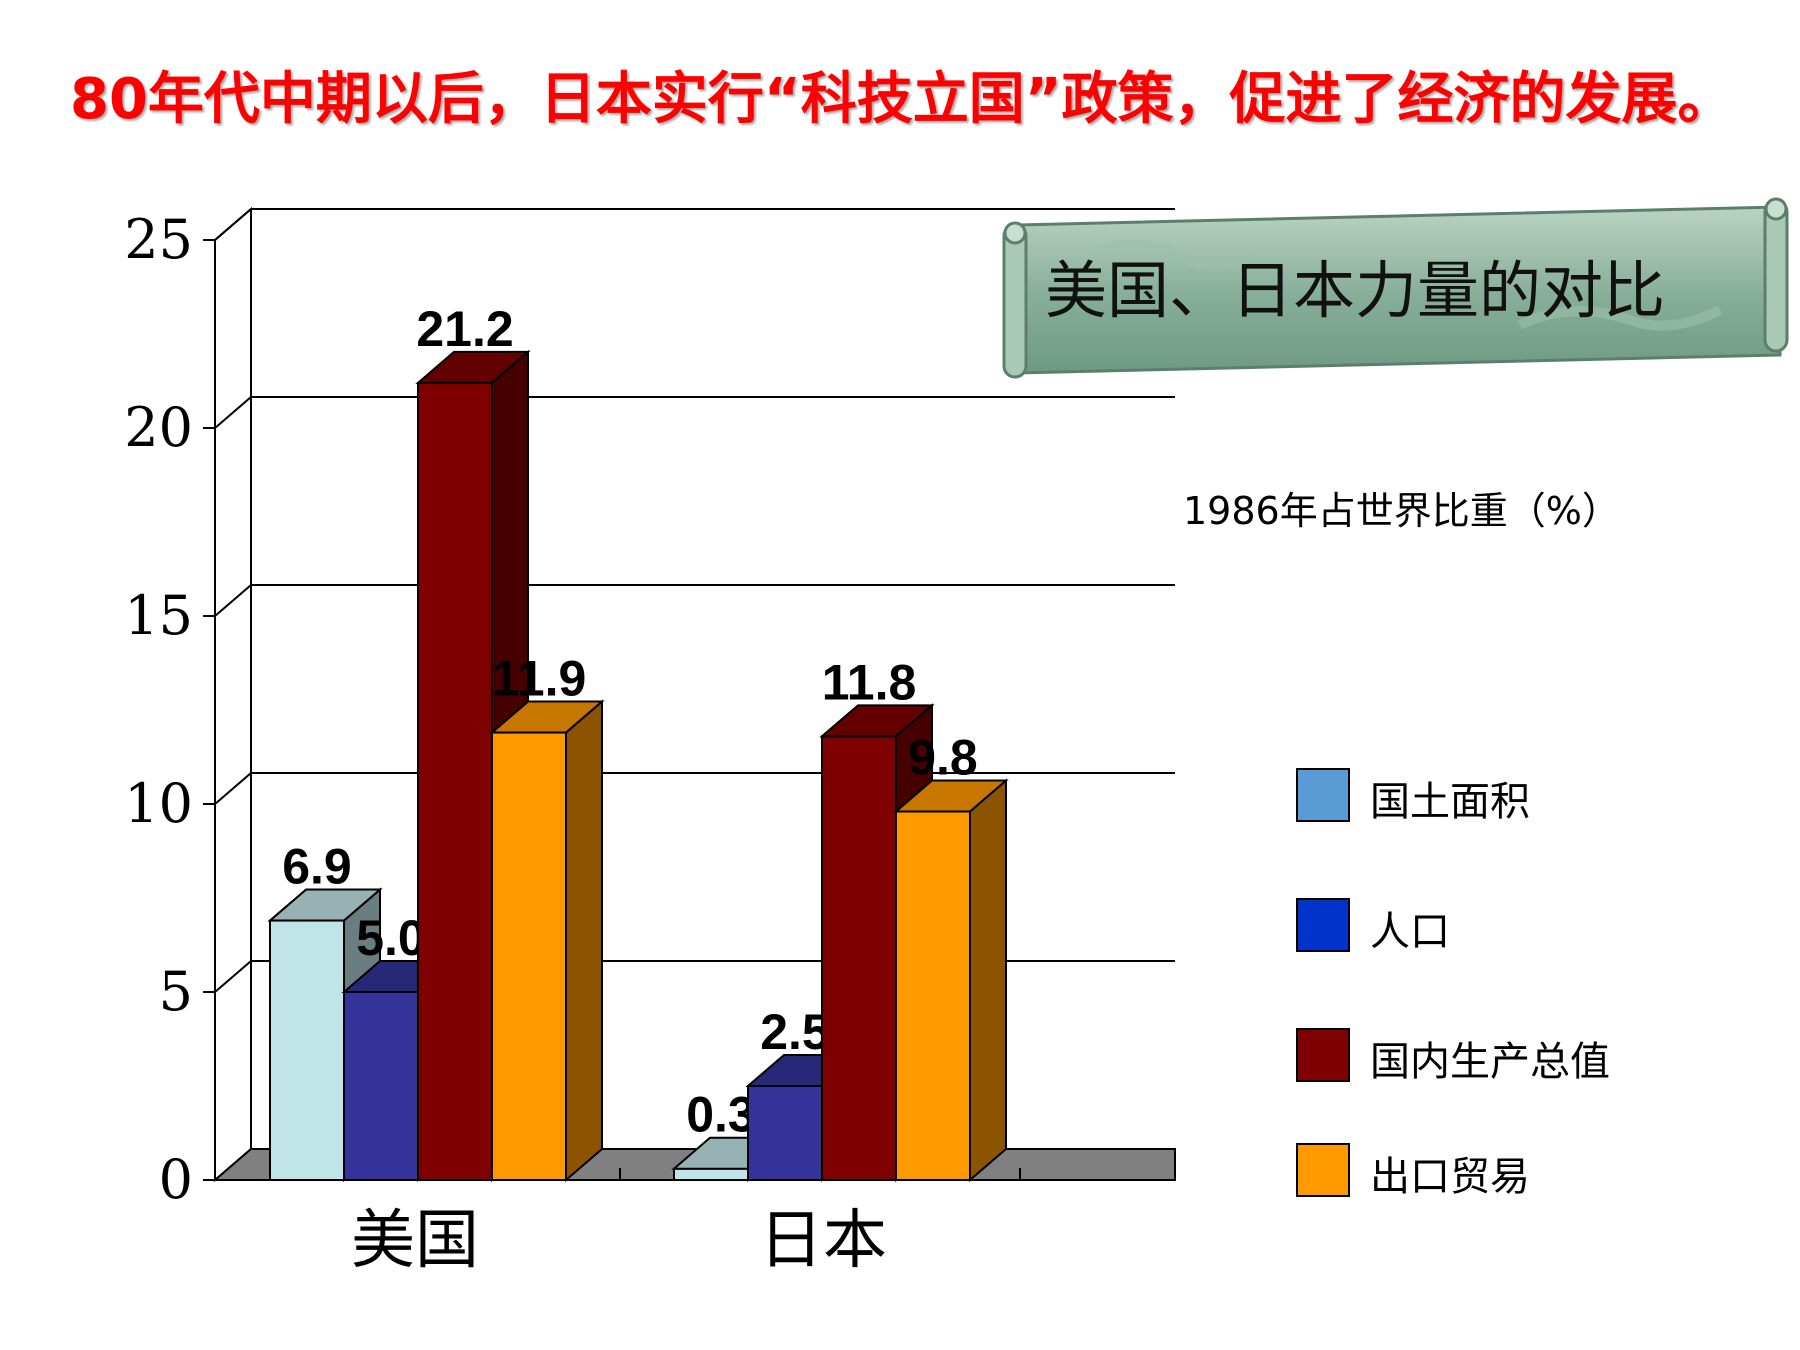  I want to click on legend-item-gdp: 国内生产总值, so click(1500, 1055).